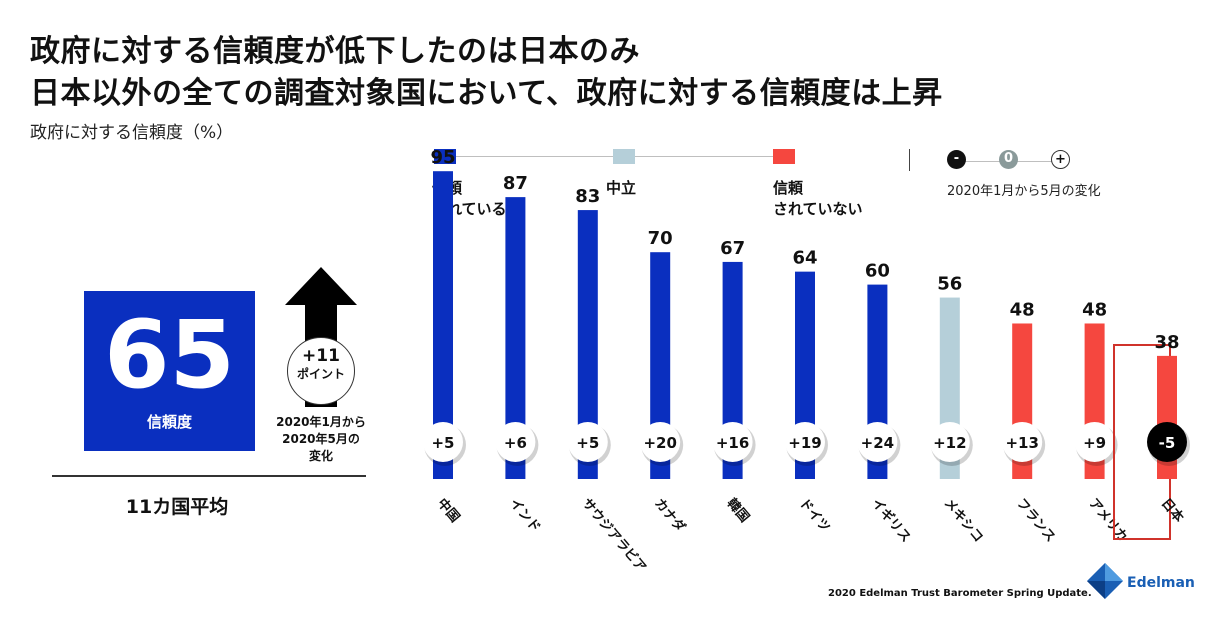  What do you see at coordinates (1108, 520) in the screenshot?
I see `category-label: アメリカ` at bounding box center [1108, 520].